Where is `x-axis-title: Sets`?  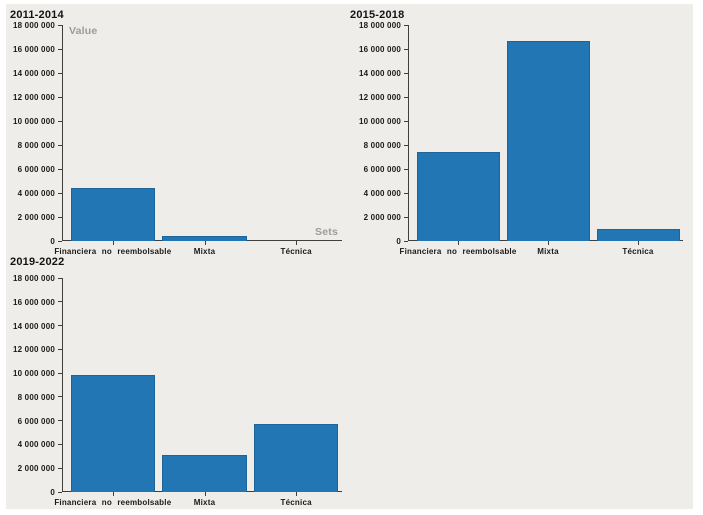
x-axis-title: Sets is located at coordinates (326, 232).